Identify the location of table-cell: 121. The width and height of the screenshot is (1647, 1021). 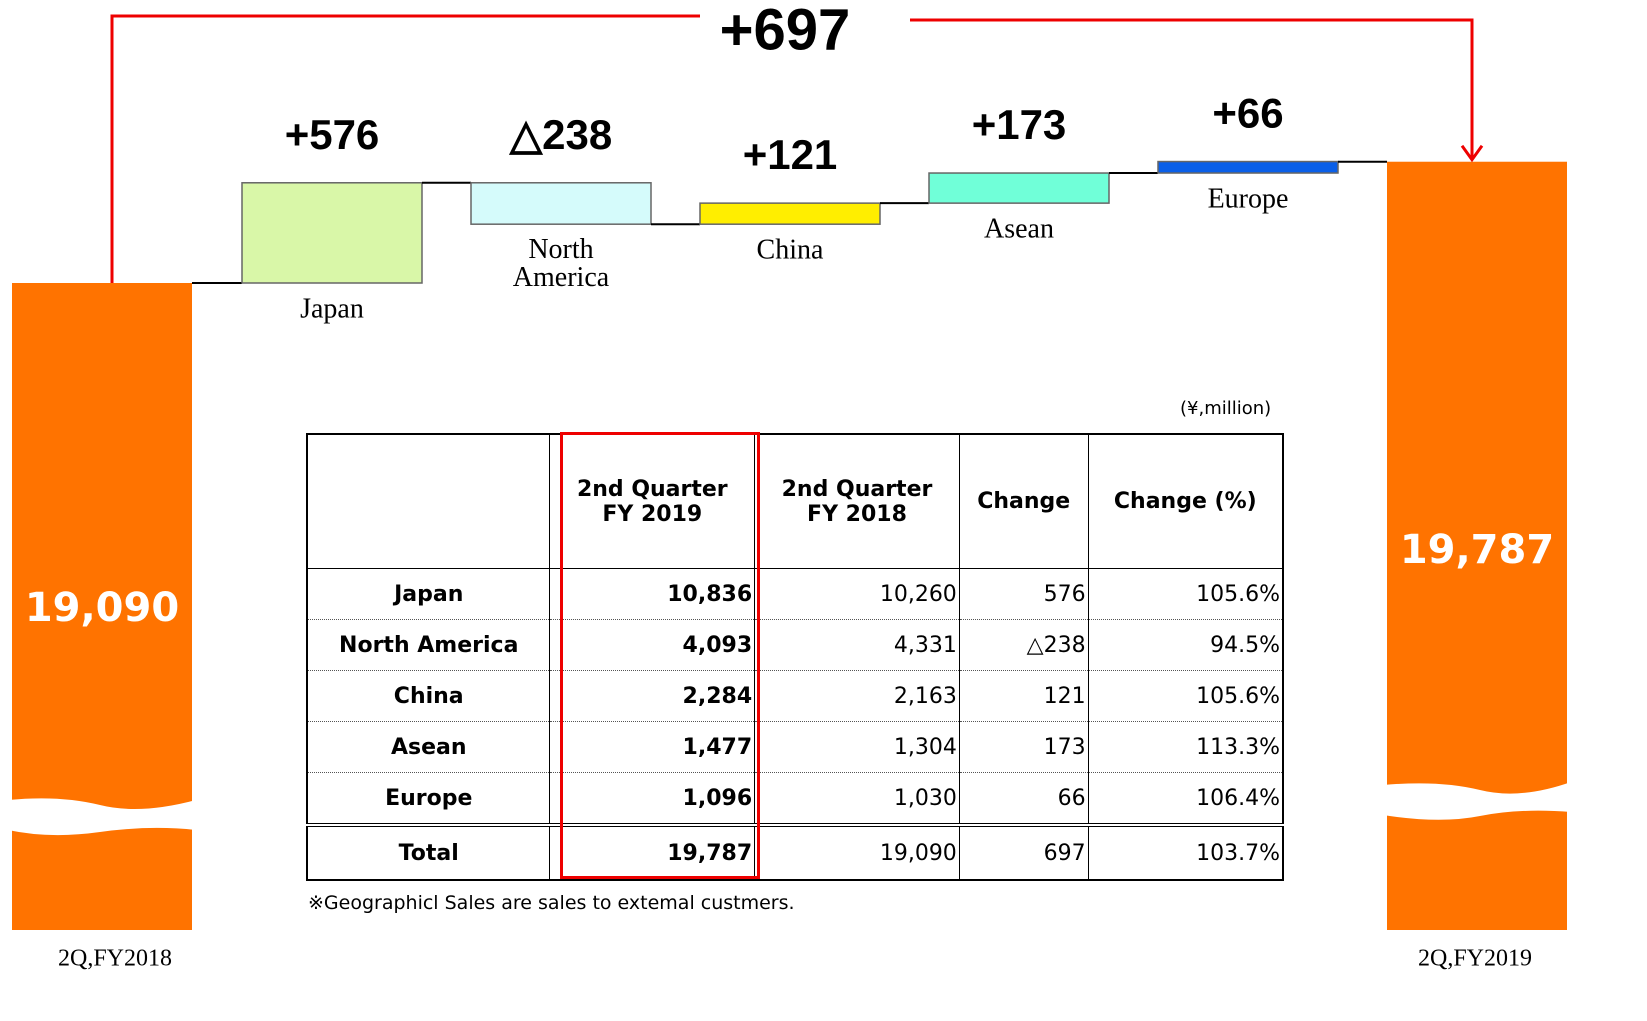
(1023, 696).